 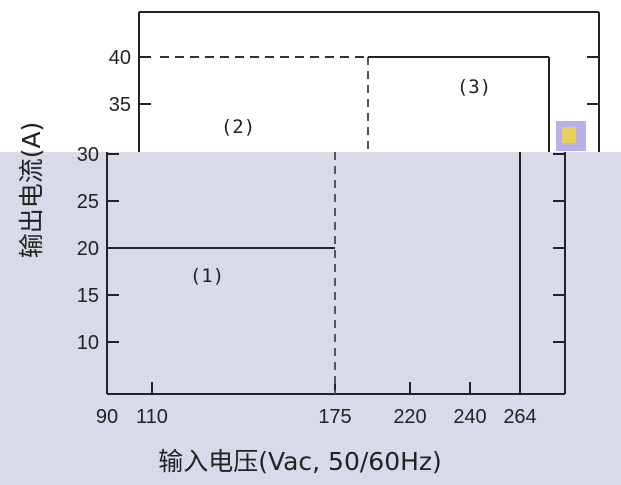 What do you see at coordinates (107, 417) in the screenshot?
I see `lower-xtick-label-90: 90` at bounding box center [107, 417].